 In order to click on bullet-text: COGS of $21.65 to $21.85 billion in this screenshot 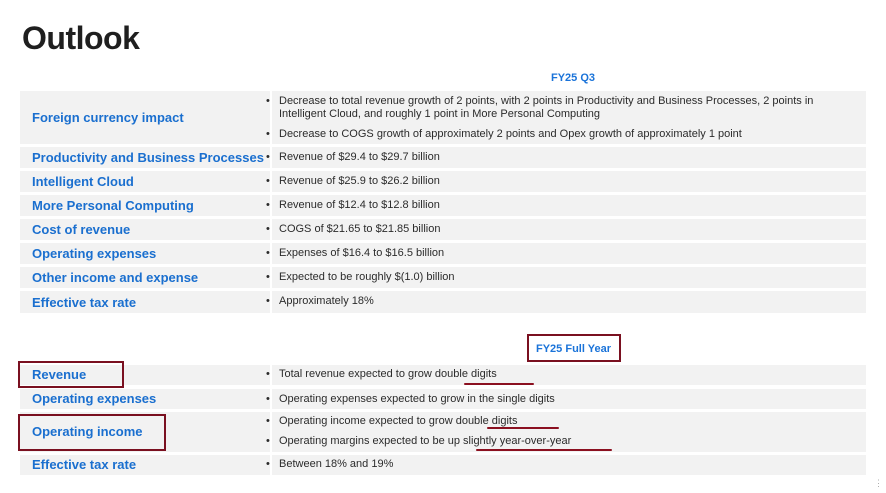, I will do `click(360, 229)`.